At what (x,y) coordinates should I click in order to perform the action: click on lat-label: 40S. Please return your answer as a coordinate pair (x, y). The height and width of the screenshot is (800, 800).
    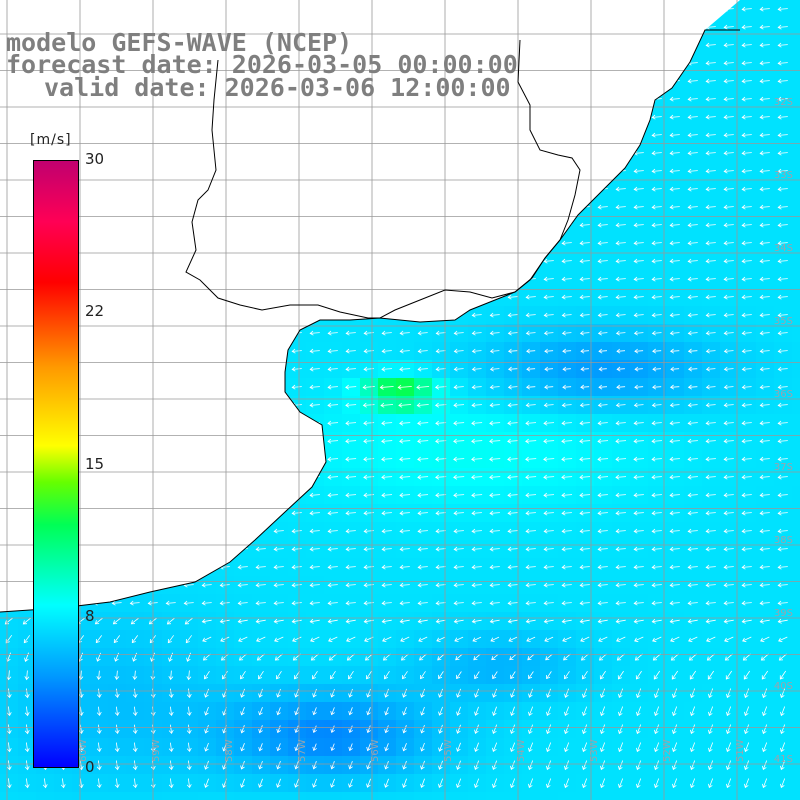
    Looking at the image, I should click on (783, 686).